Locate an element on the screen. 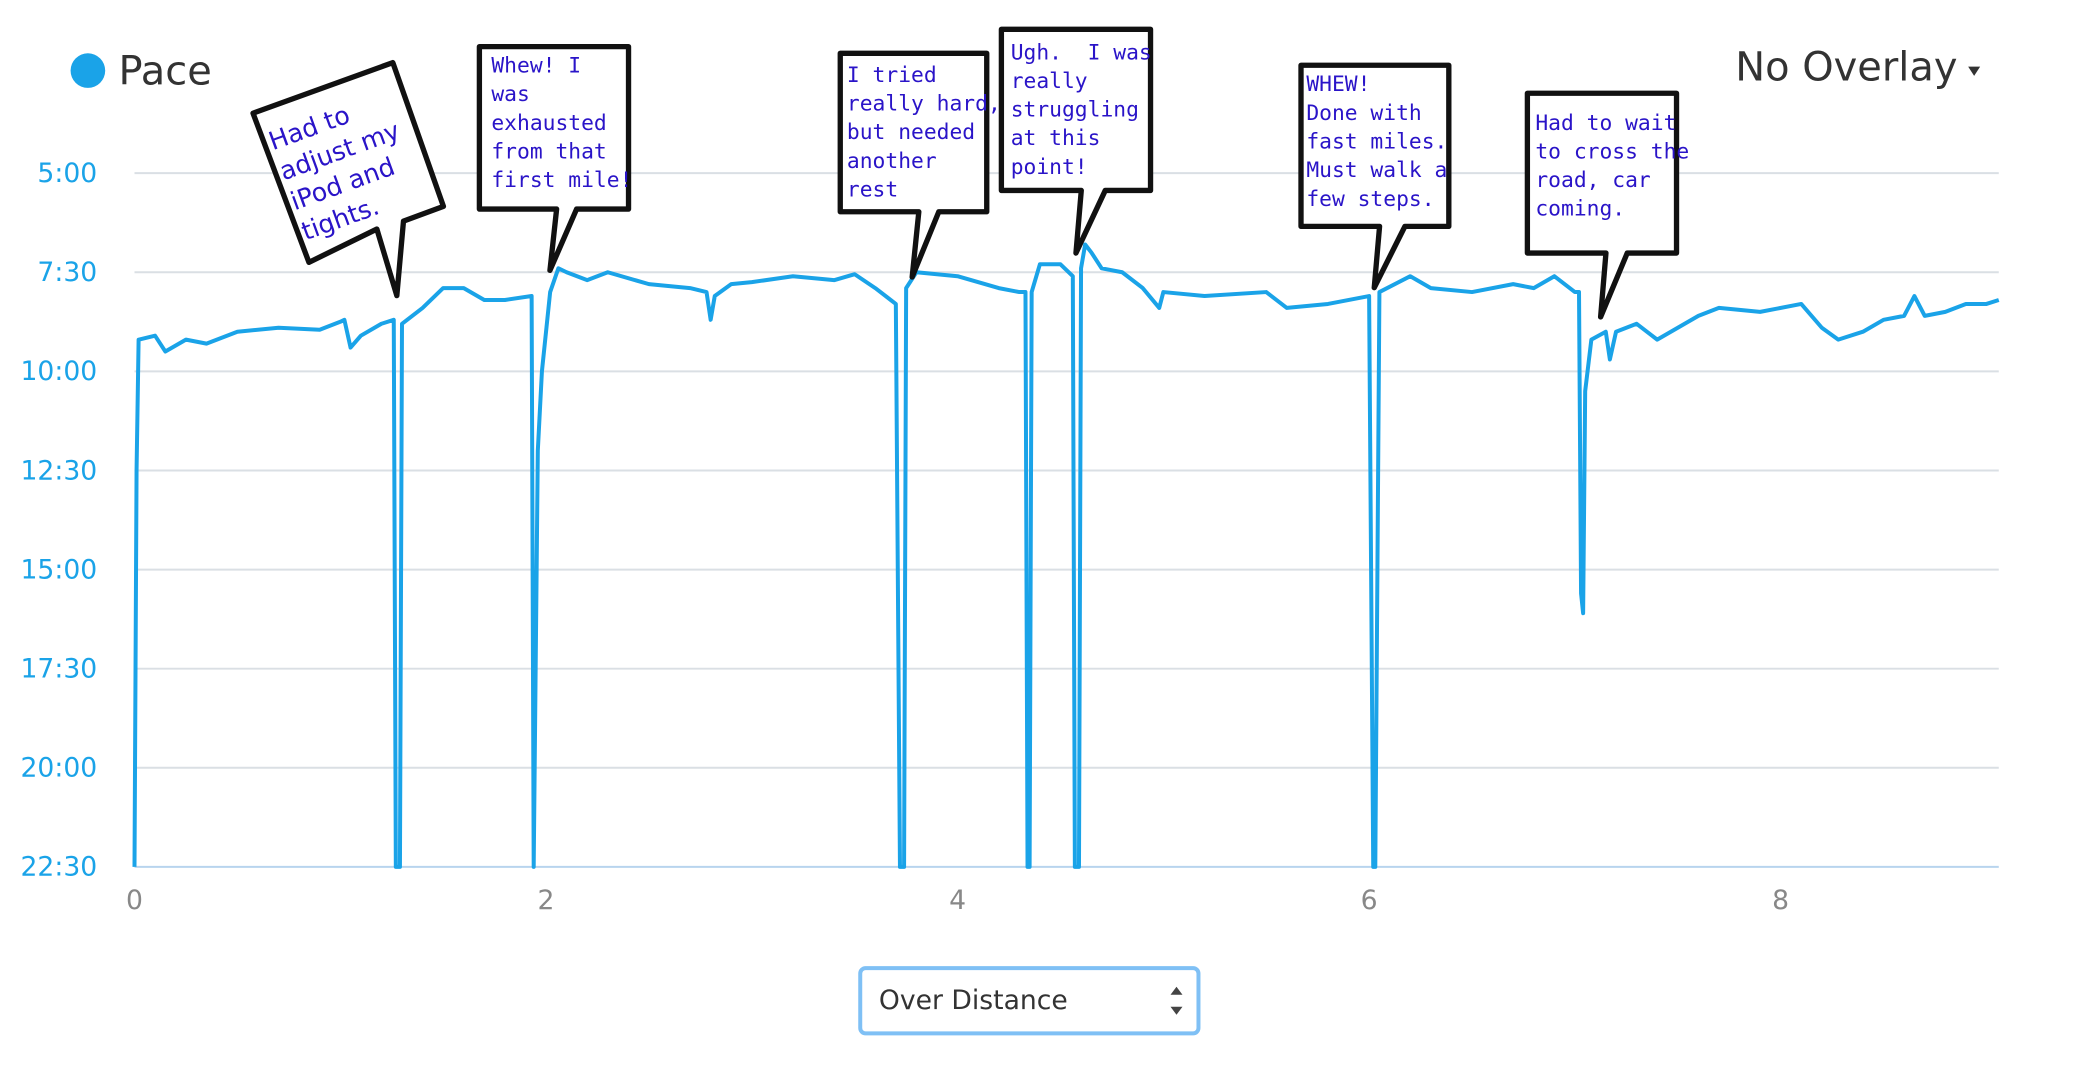  x-tick-label: 8 is located at coordinates (1780, 900).